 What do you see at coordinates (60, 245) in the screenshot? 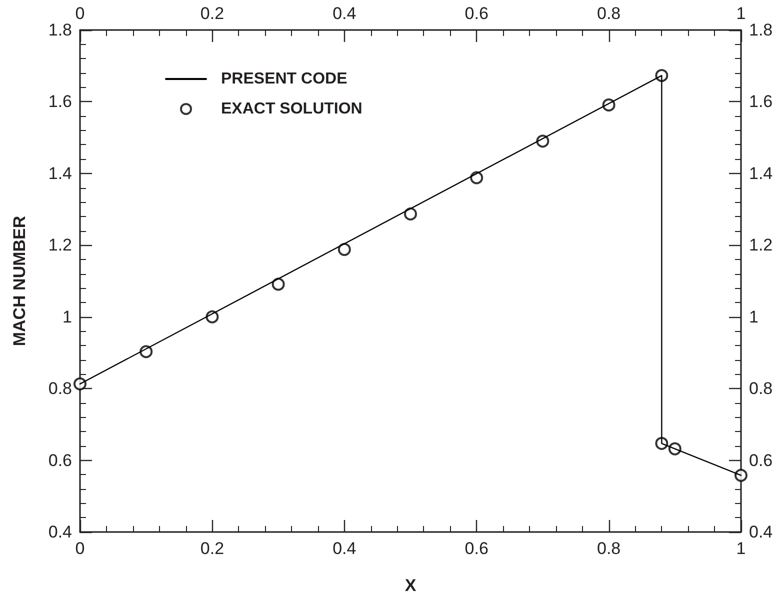
I see `y-tick-label: 1.2` at bounding box center [60, 245].